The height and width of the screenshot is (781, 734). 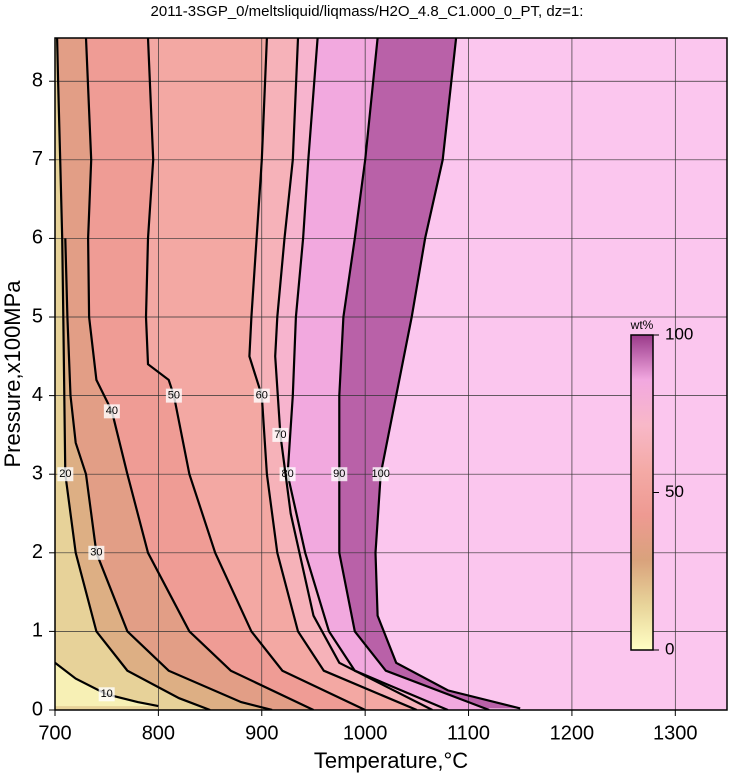 What do you see at coordinates (642, 325) in the screenshot?
I see `colorbar-label: wt%` at bounding box center [642, 325].